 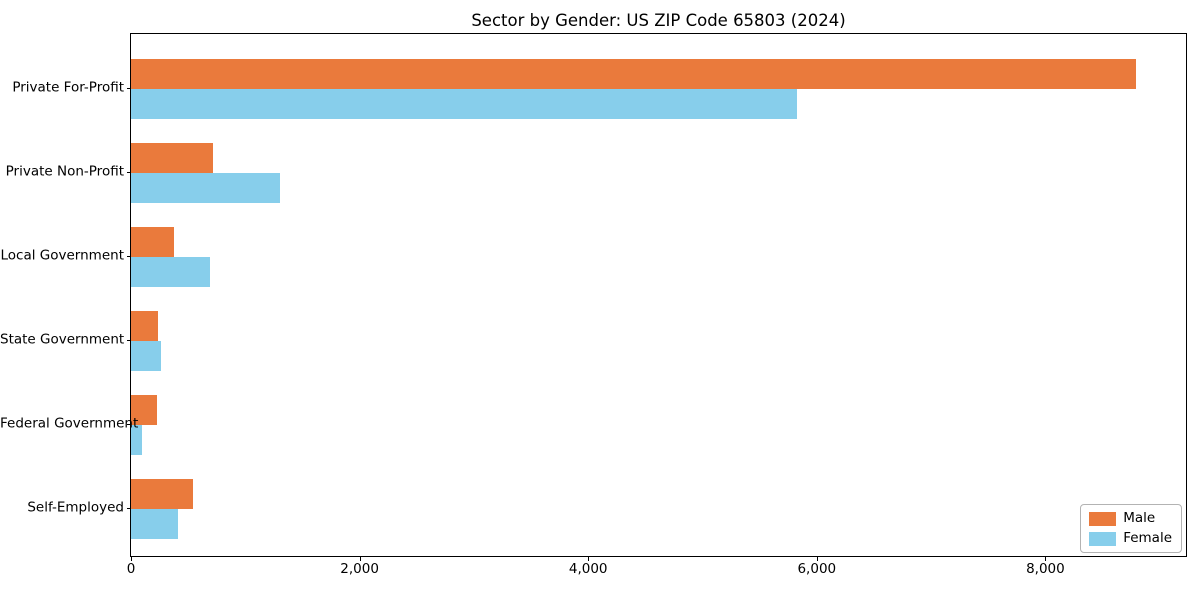 I want to click on legend: Male Female, so click(x=1131, y=528).